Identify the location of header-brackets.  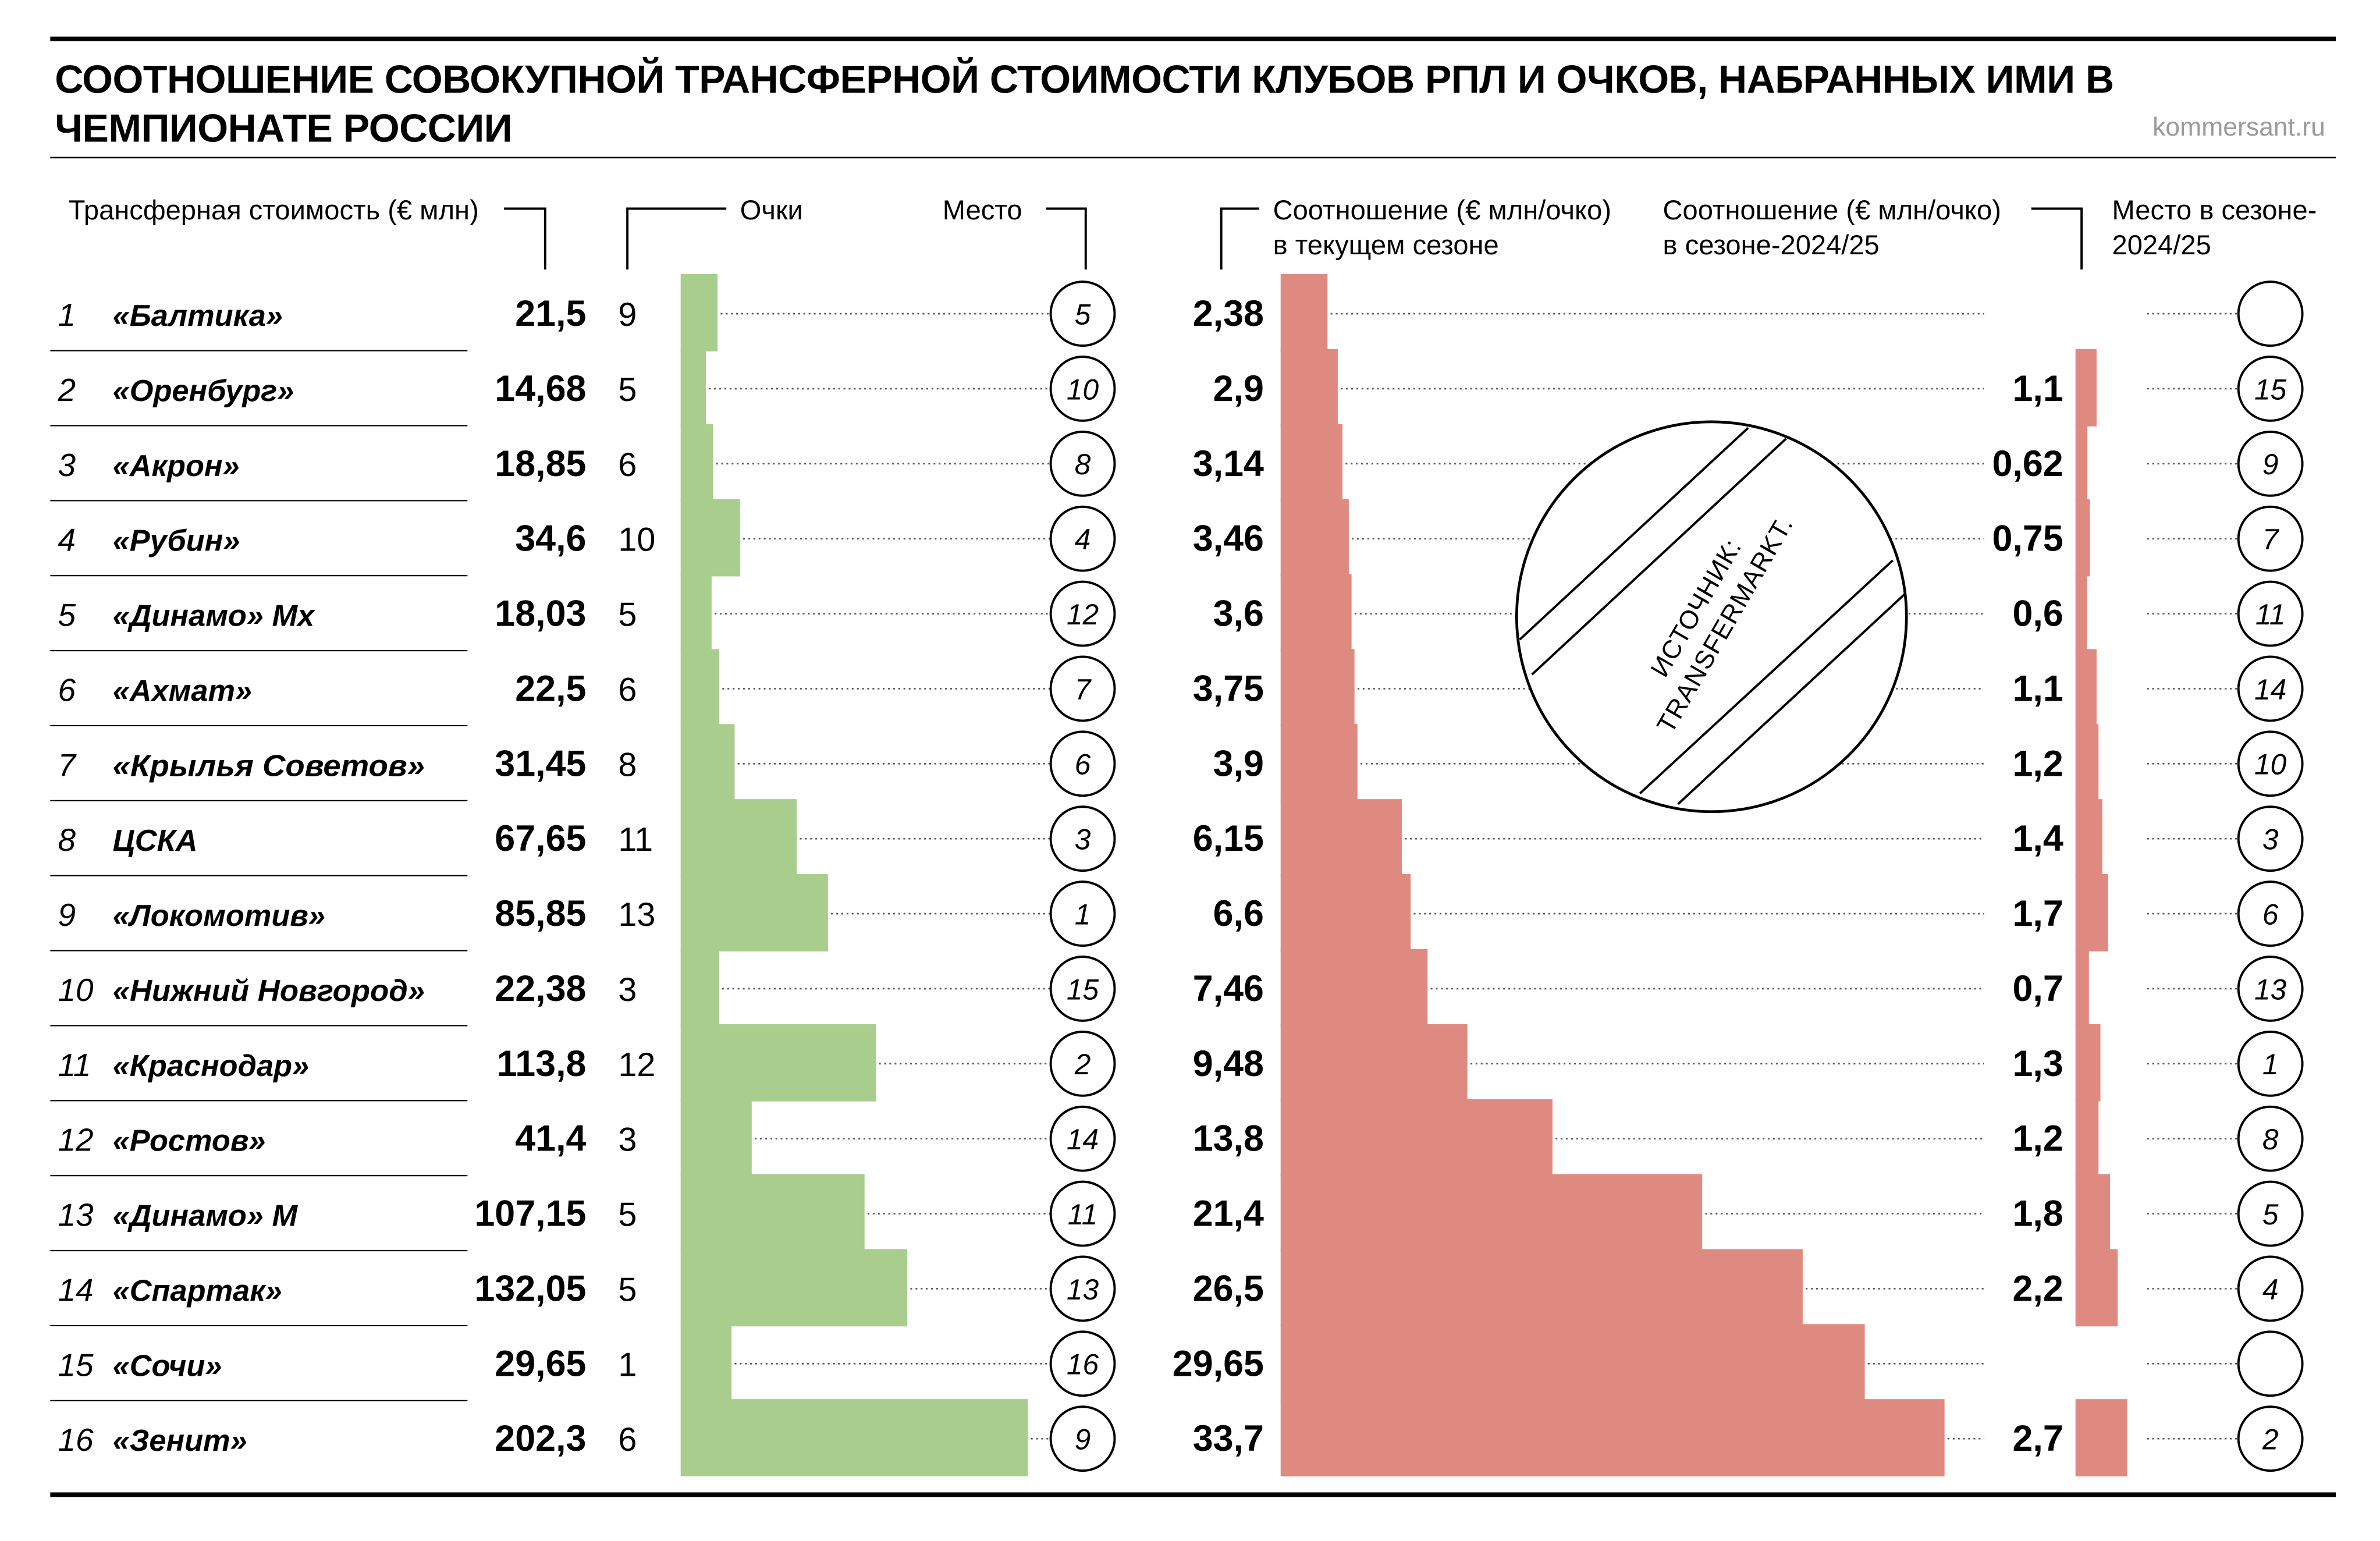
(1293, 238).